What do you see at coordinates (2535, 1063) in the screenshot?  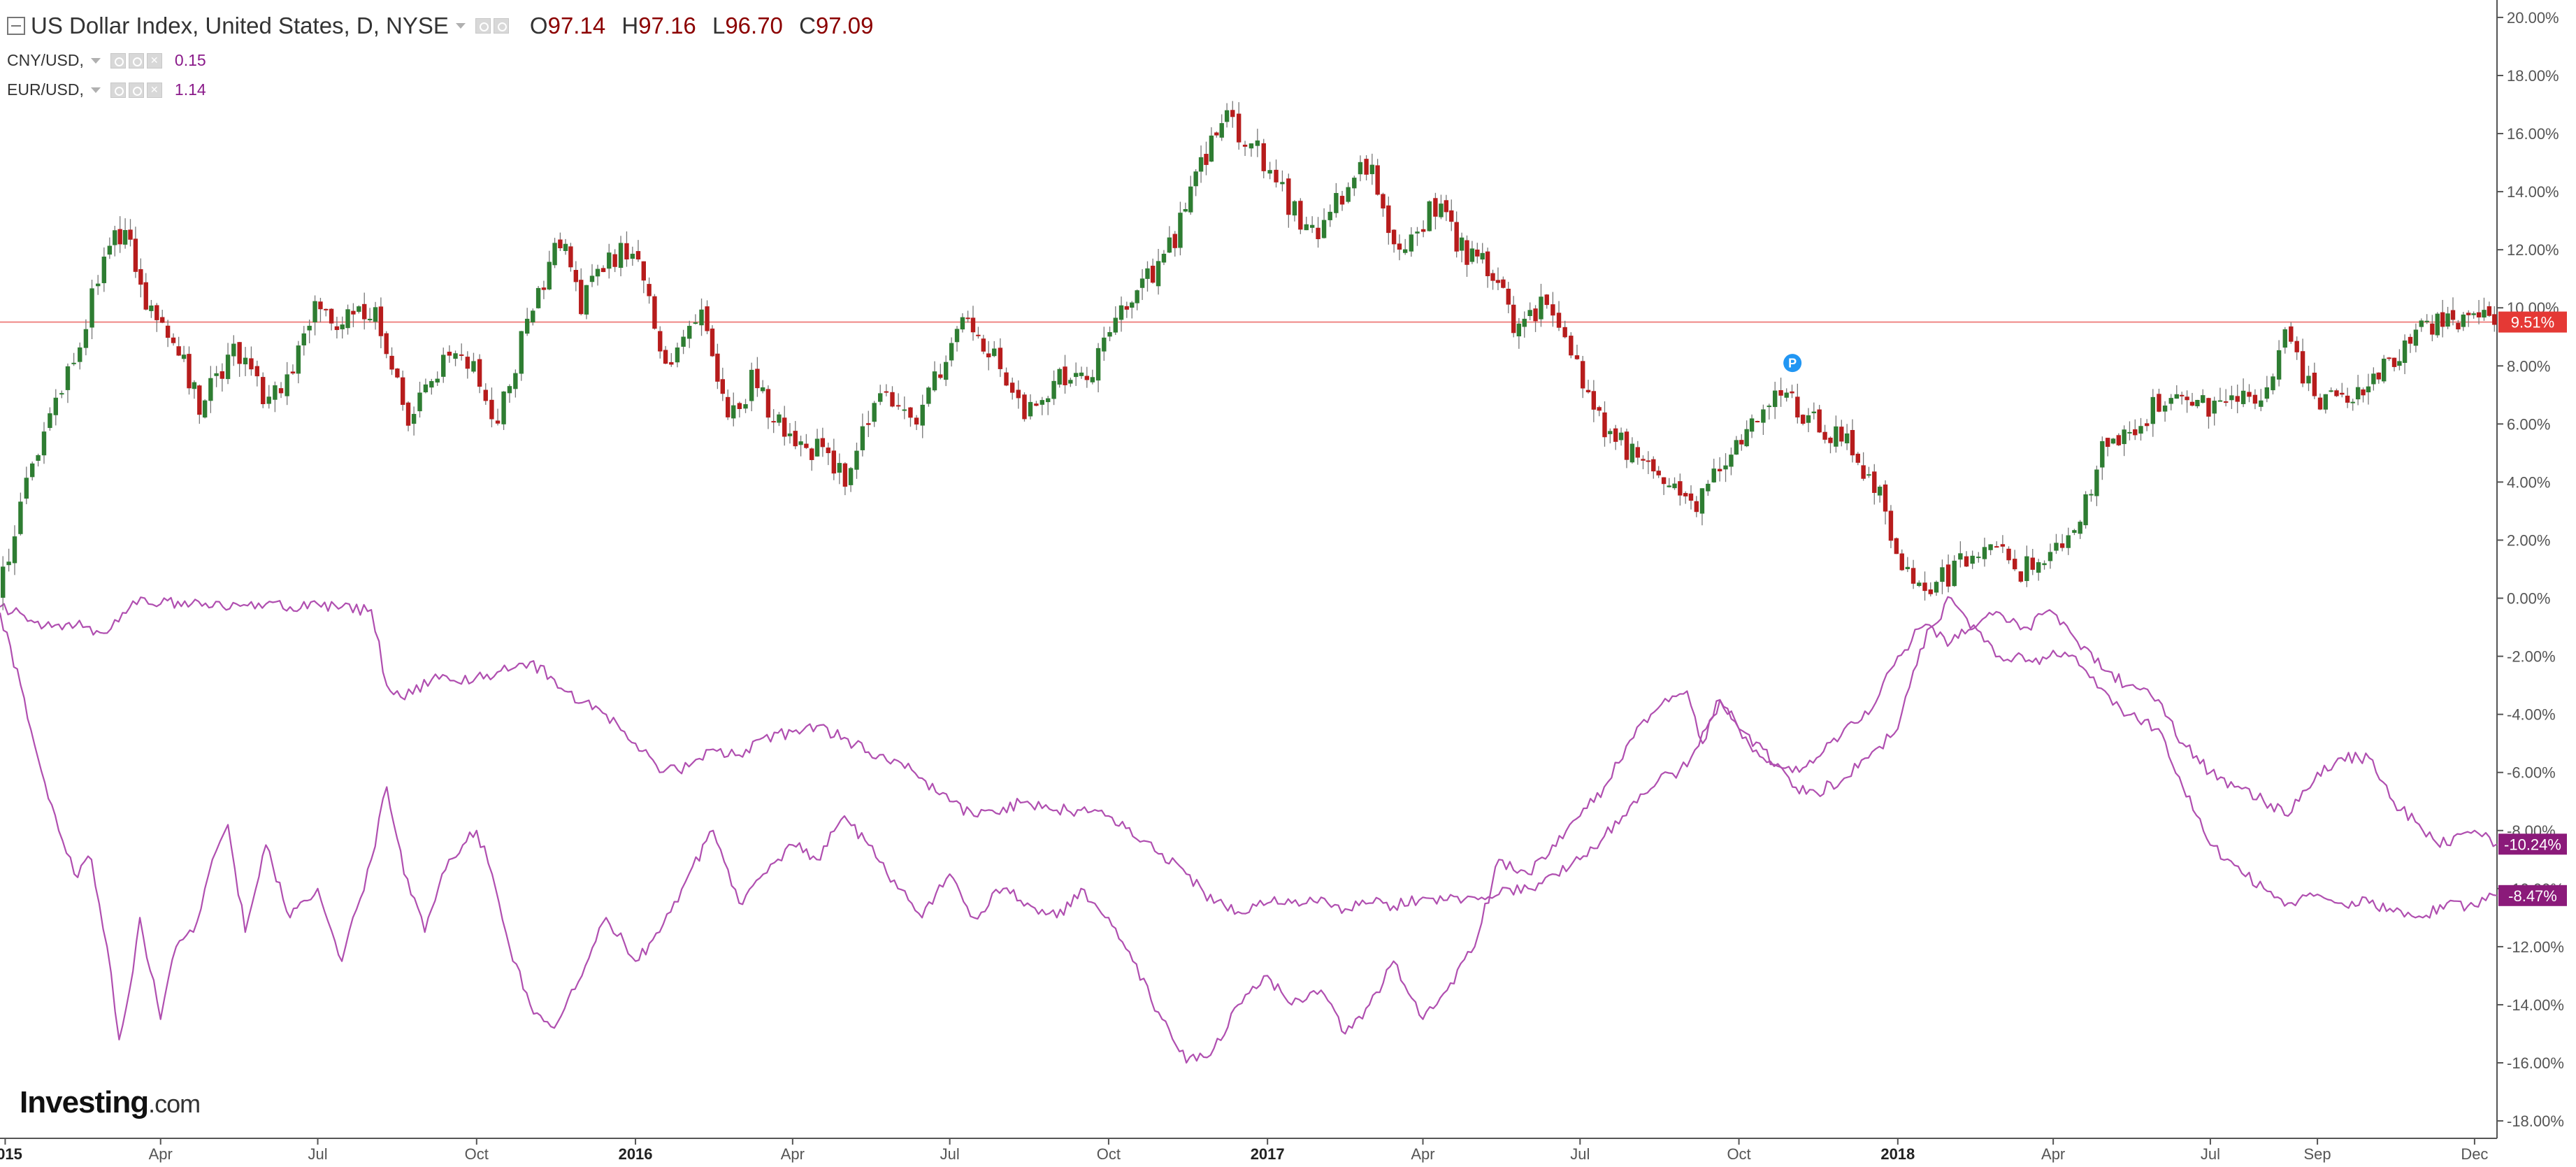 I see `y-tick-label: -16.00%` at bounding box center [2535, 1063].